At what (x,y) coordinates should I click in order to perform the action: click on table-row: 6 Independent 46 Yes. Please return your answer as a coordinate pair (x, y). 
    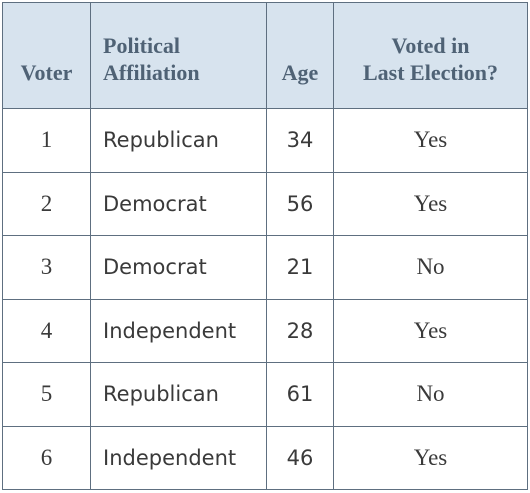
    Looking at the image, I should click on (265, 457).